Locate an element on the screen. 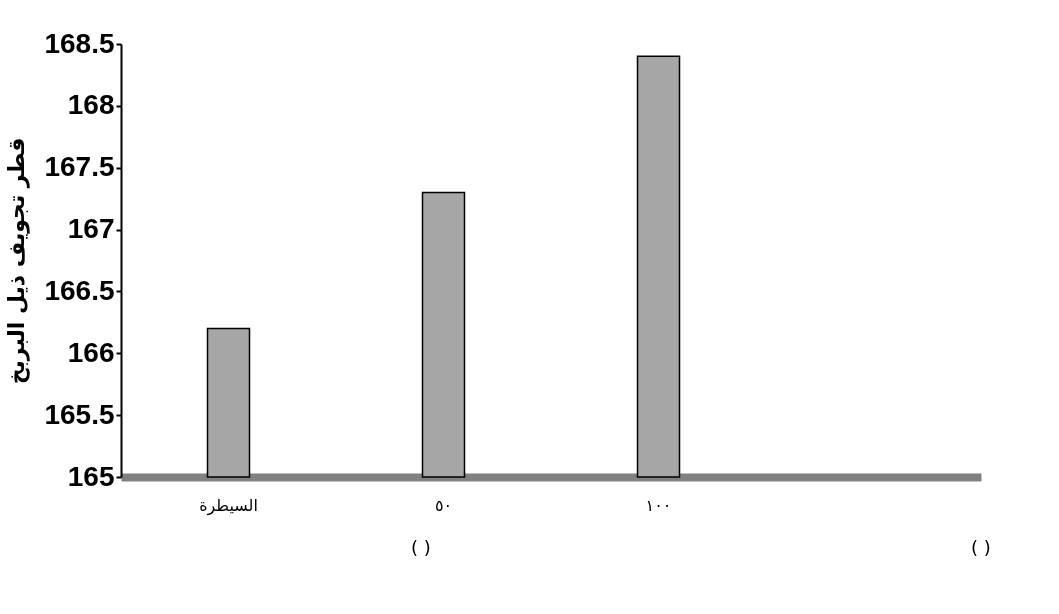  y-tick-label: 165.5 is located at coordinates (79, 414).